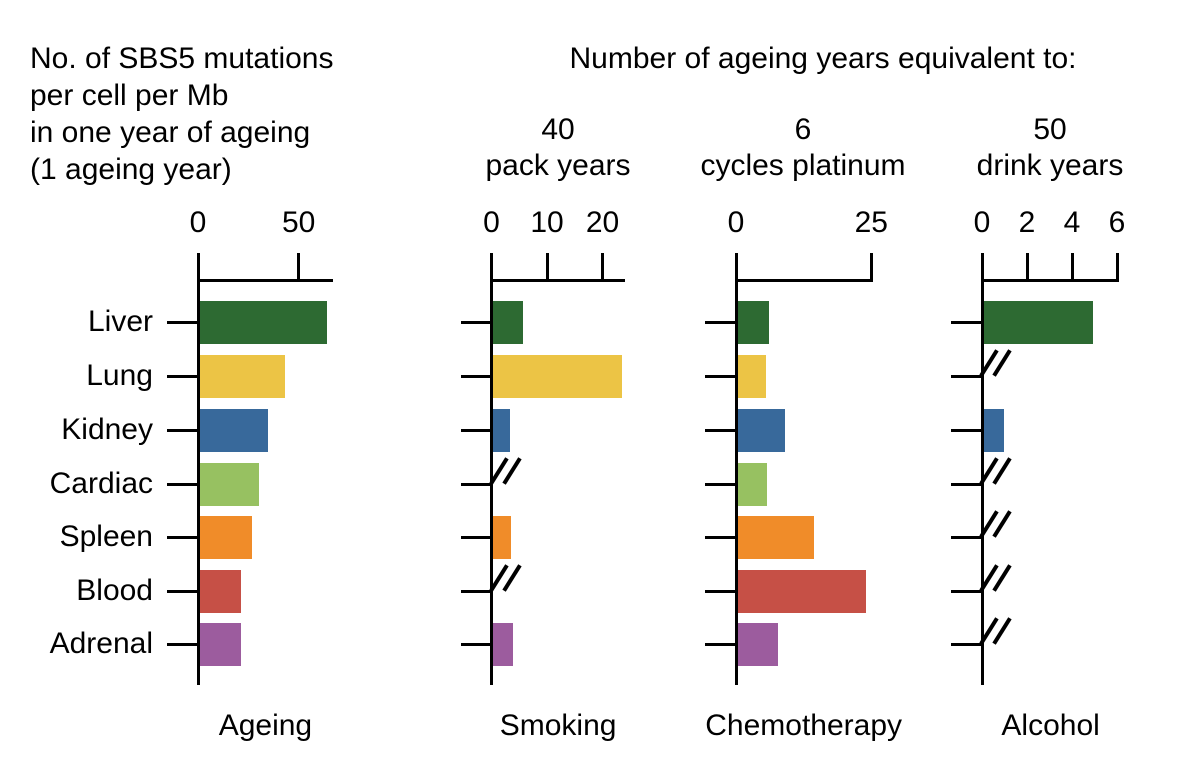 This screenshot has width=1200, height=782. What do you see at coordinates (220, 644) in the screenshot?
I see `bar-ageing-adrenal` at bounding box center [220, 644].